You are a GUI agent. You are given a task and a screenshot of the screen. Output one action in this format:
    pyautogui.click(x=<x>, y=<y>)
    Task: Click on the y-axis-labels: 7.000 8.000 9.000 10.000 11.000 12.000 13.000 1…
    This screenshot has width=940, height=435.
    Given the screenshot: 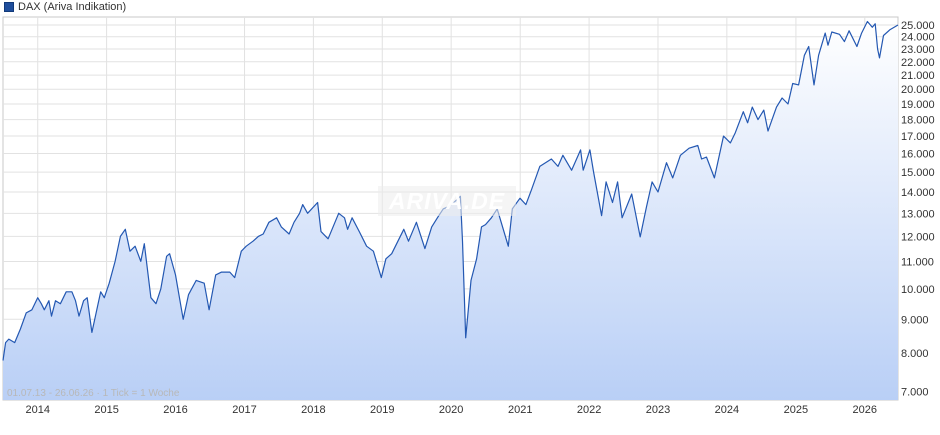 What is the action you would take?
    pyautogui.click(x=918, y=209)
    